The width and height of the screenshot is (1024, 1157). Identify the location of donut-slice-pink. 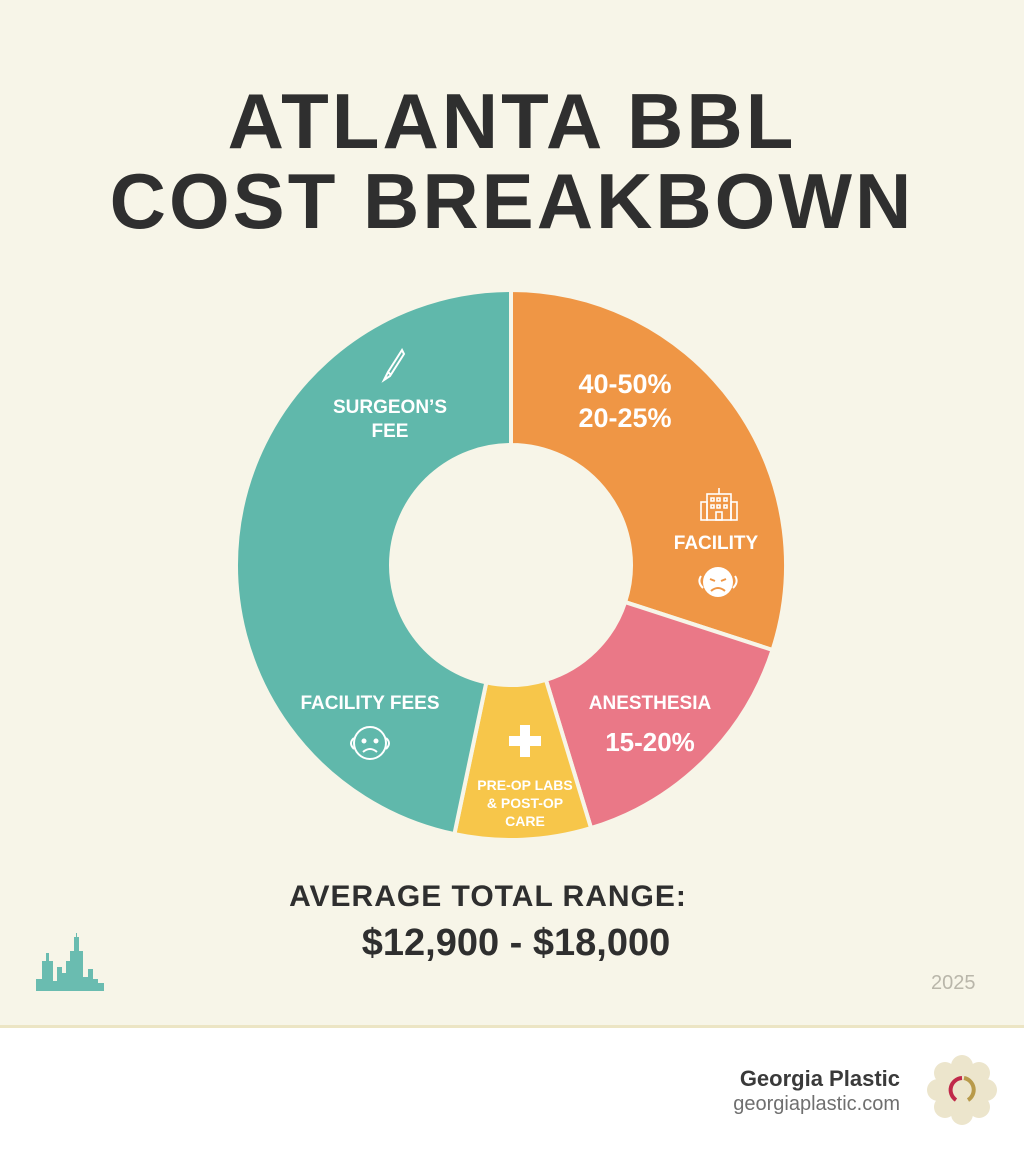
(659, 715).